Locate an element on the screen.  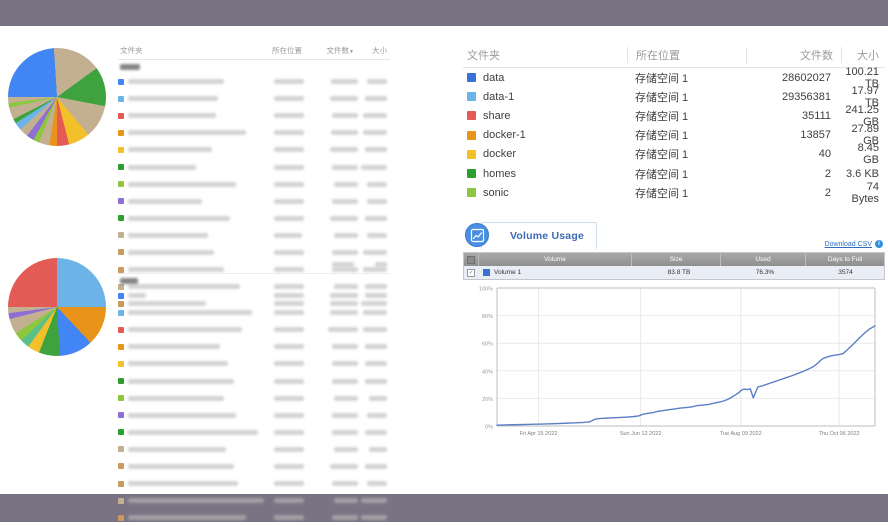
table-row: docker-1 存储空间 1 13857 27.89 GB is located at coordinates (674, 135).